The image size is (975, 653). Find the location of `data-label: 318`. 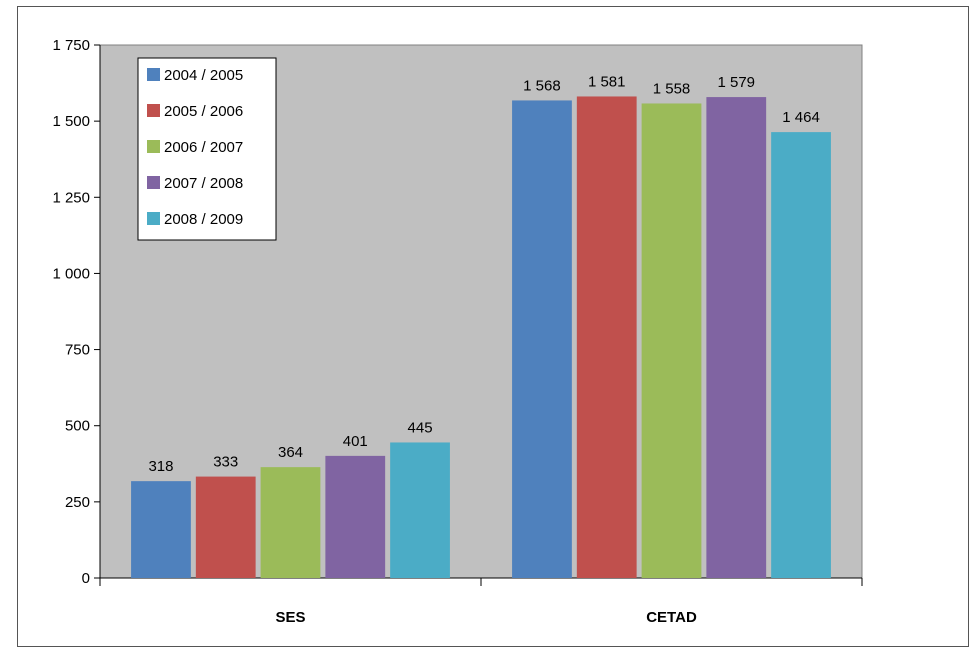

data-label: 318 is located at coordinates (160, 466).